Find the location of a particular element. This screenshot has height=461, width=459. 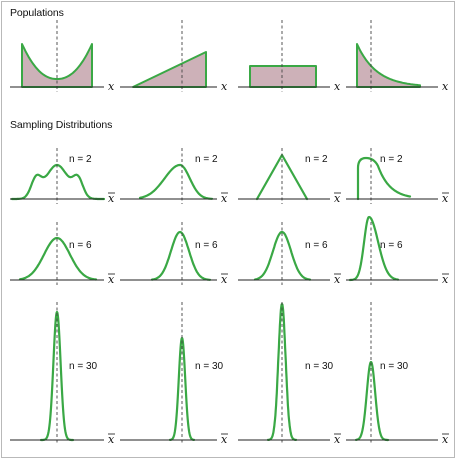

sampling-n30-col3-n-label: n = 30 is located at coordinates (319, 366).